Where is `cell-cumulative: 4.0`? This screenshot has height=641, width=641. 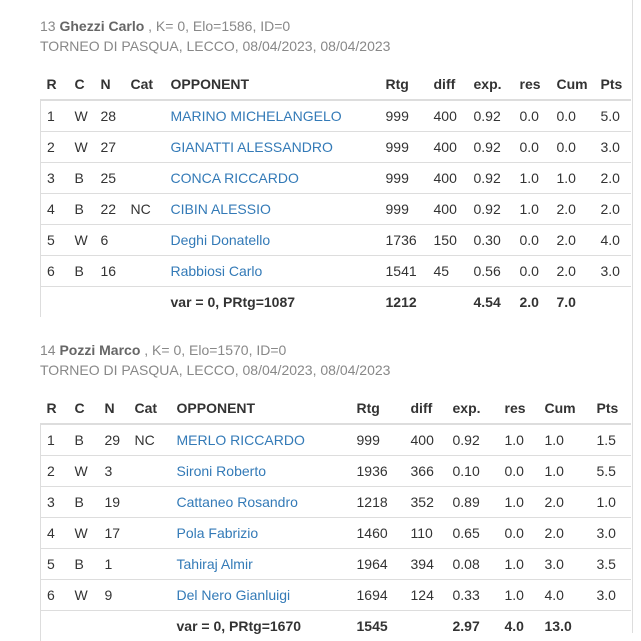 cell-cumulative: 4.0 is located at coordinates (565, 595).